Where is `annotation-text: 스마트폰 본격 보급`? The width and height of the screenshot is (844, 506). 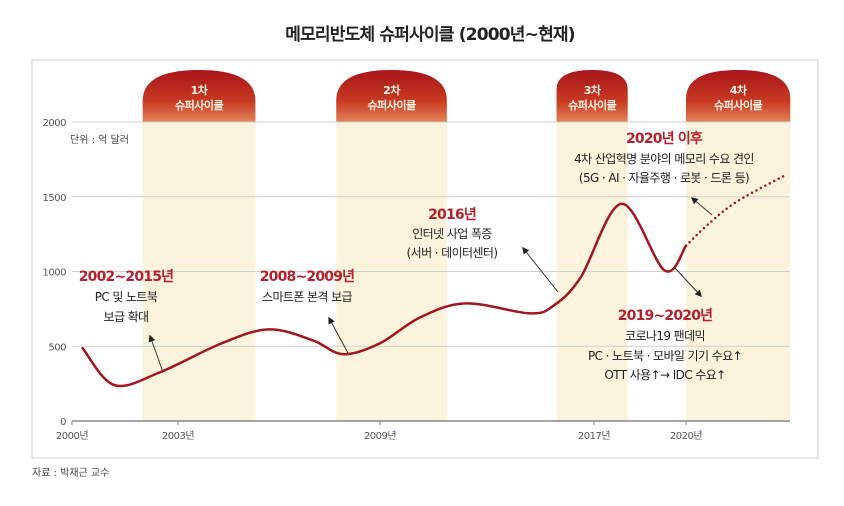 annotation-text: 스마트폰 본격 보급 is located at coordinates (307, 297).